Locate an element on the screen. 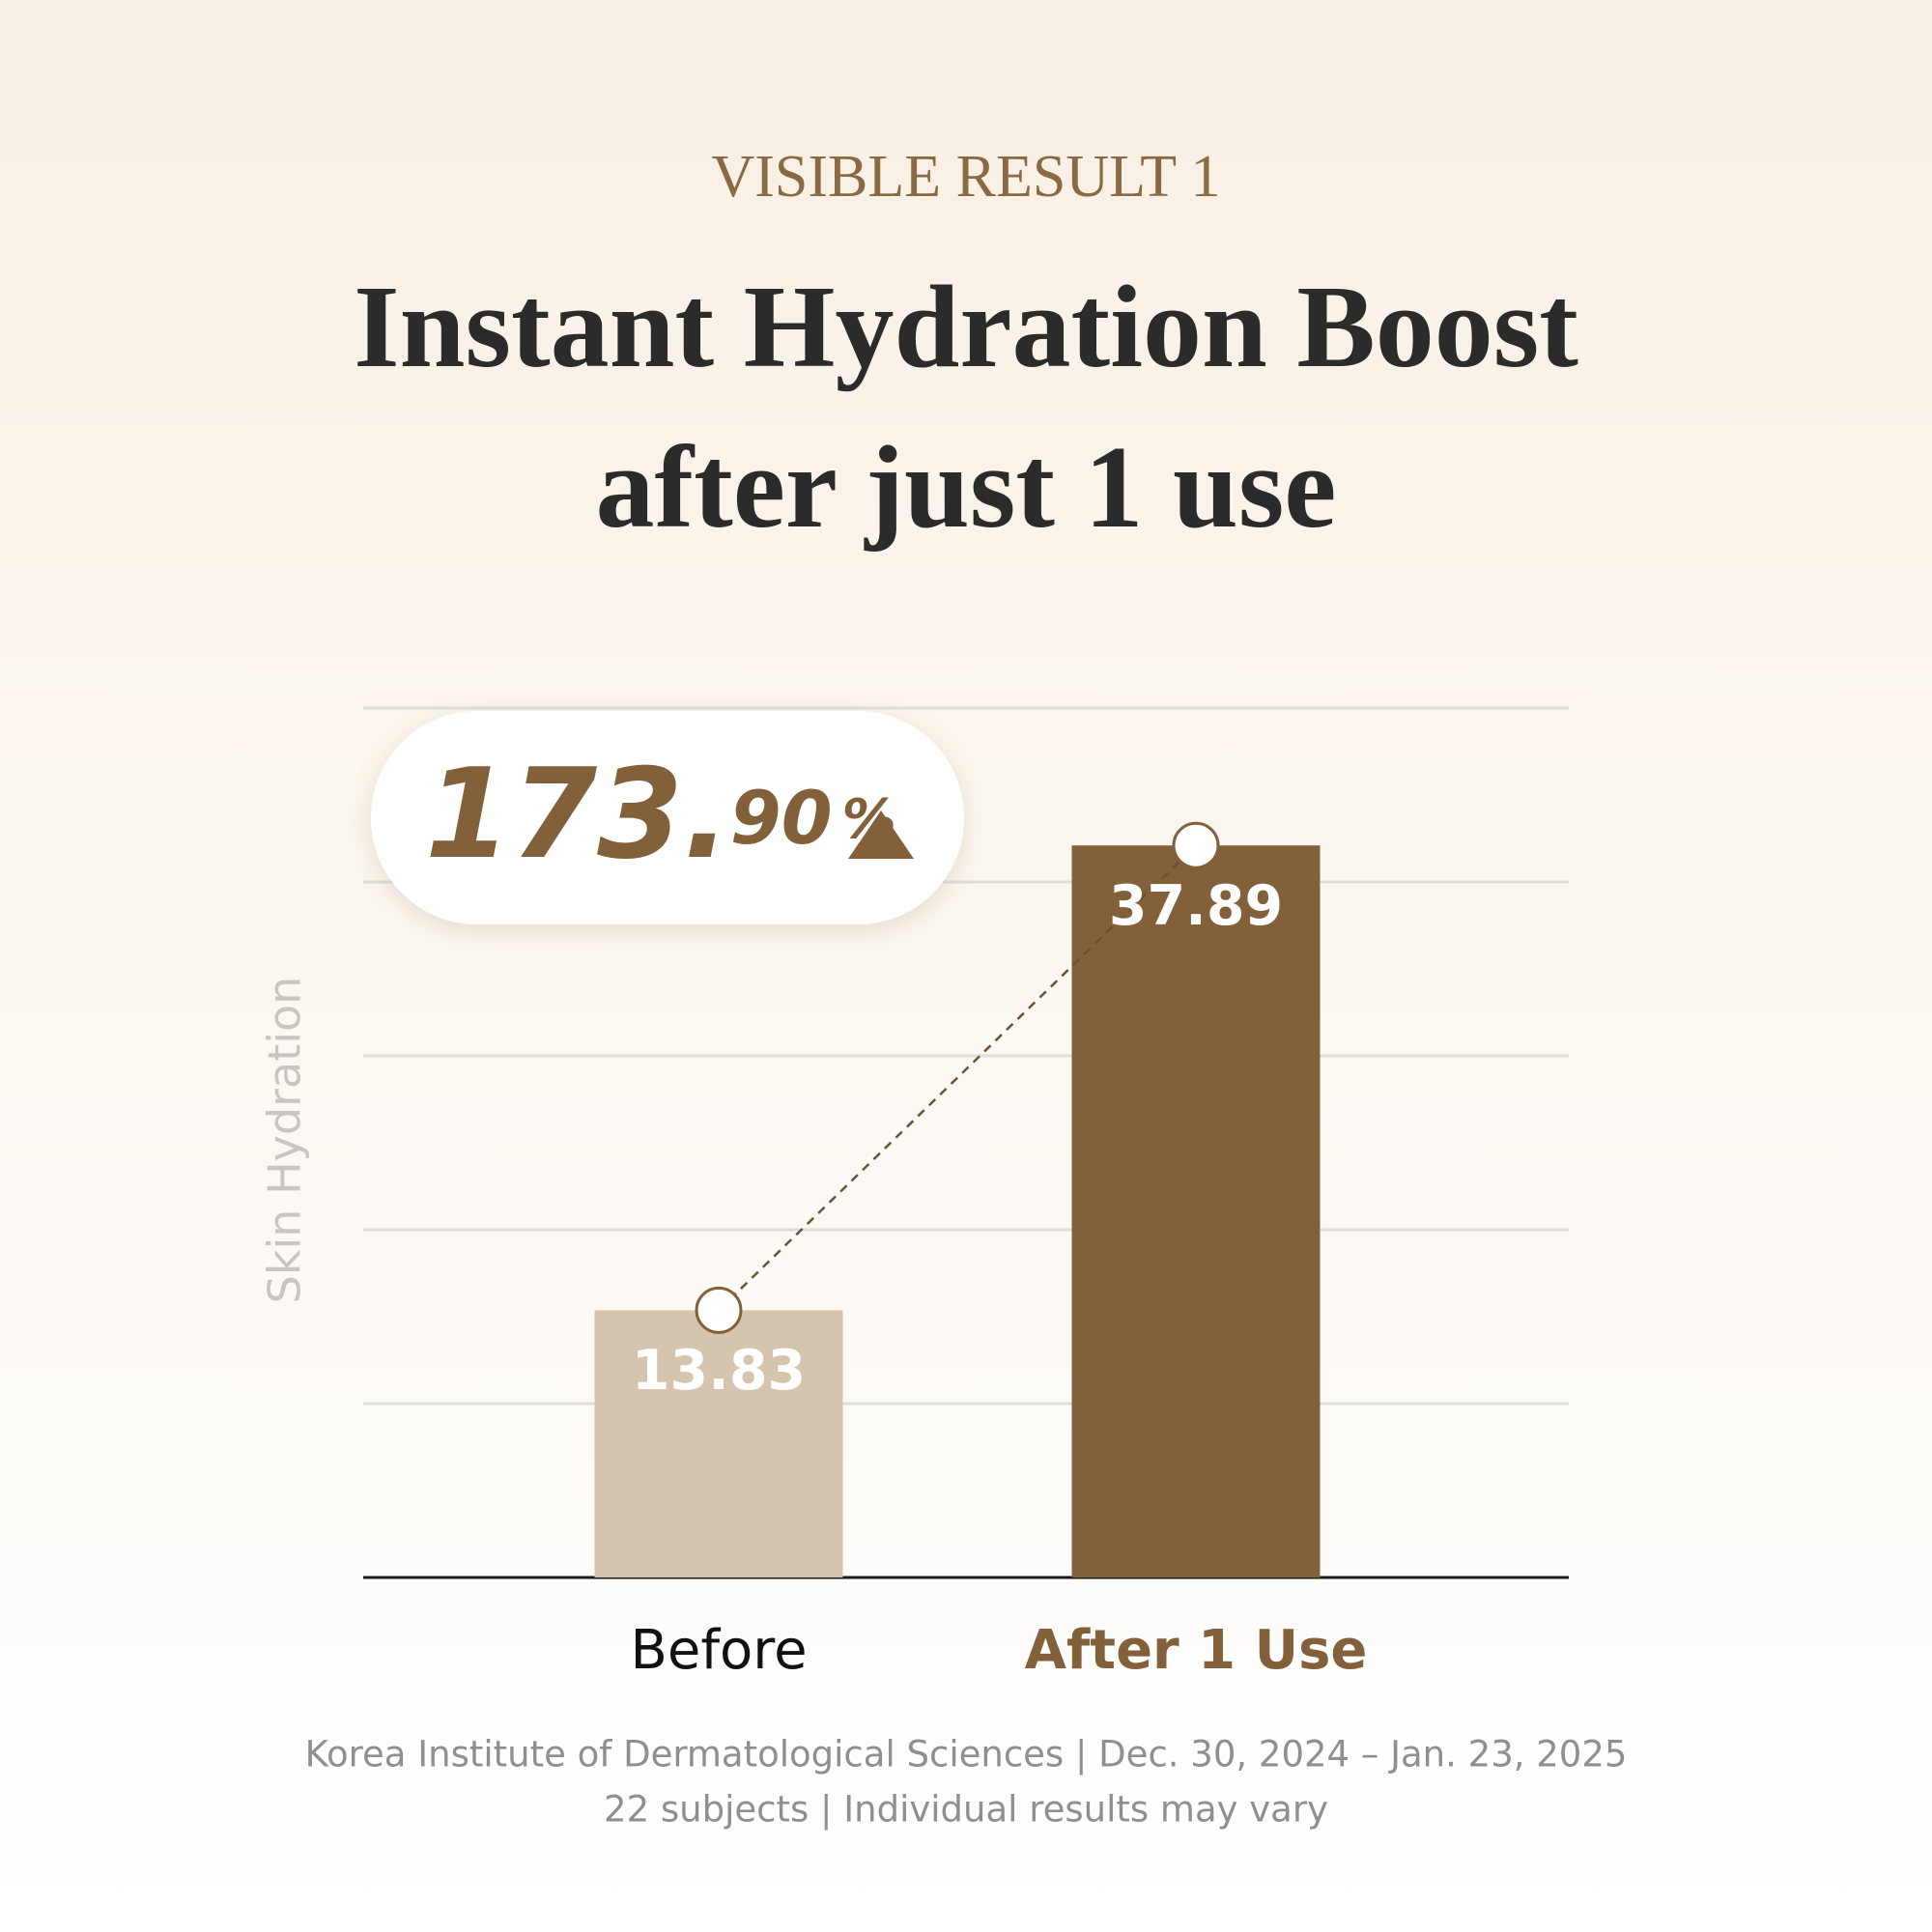 The image size is (1932, 1932). kicker: VISIBLE RESULT 1 is located at coordinates (965, 177).